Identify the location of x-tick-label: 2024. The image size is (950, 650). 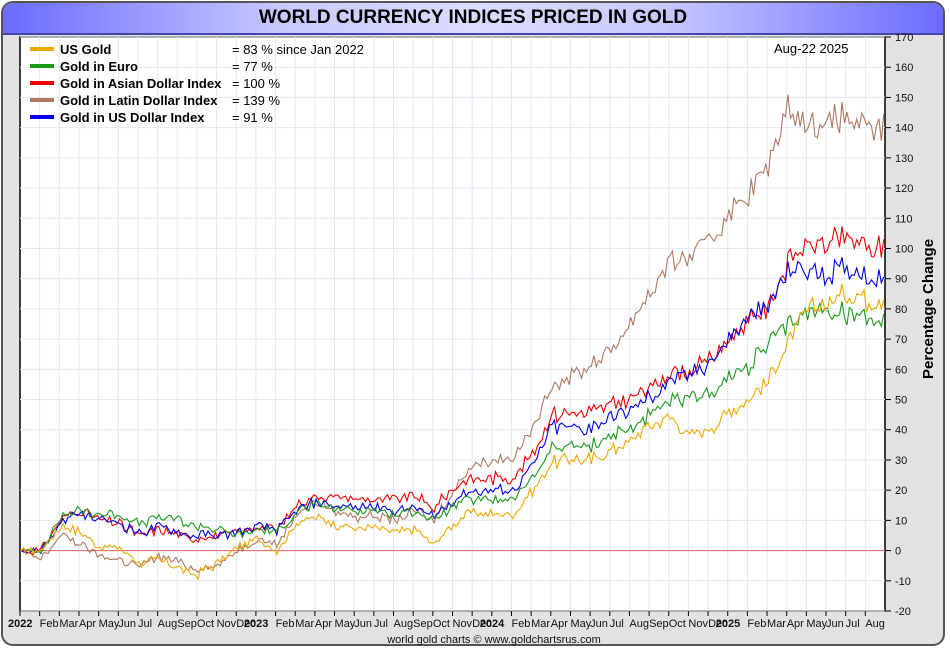
(492, 624).